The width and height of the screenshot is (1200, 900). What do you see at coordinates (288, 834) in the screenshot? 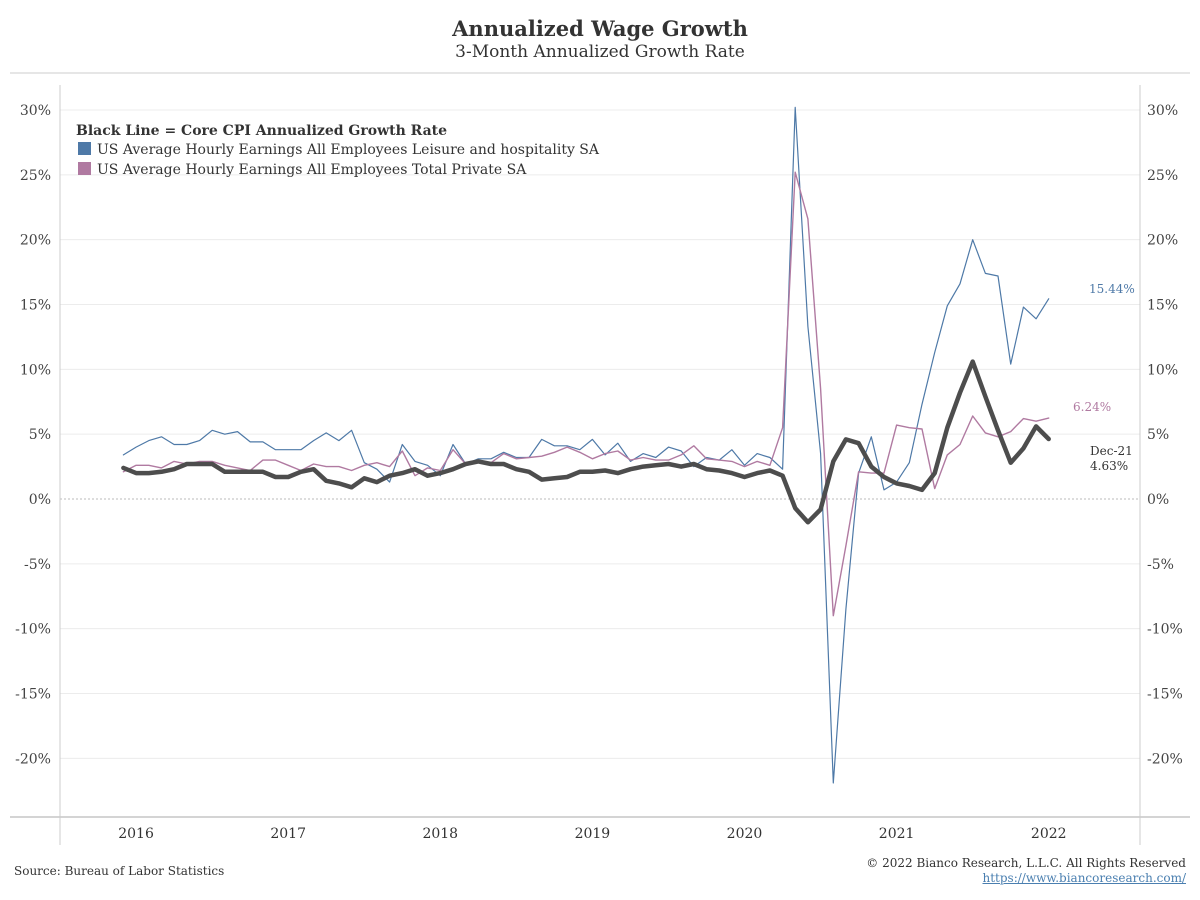
I see `x-tick-label: 2017` at bounding box center [288, 834].